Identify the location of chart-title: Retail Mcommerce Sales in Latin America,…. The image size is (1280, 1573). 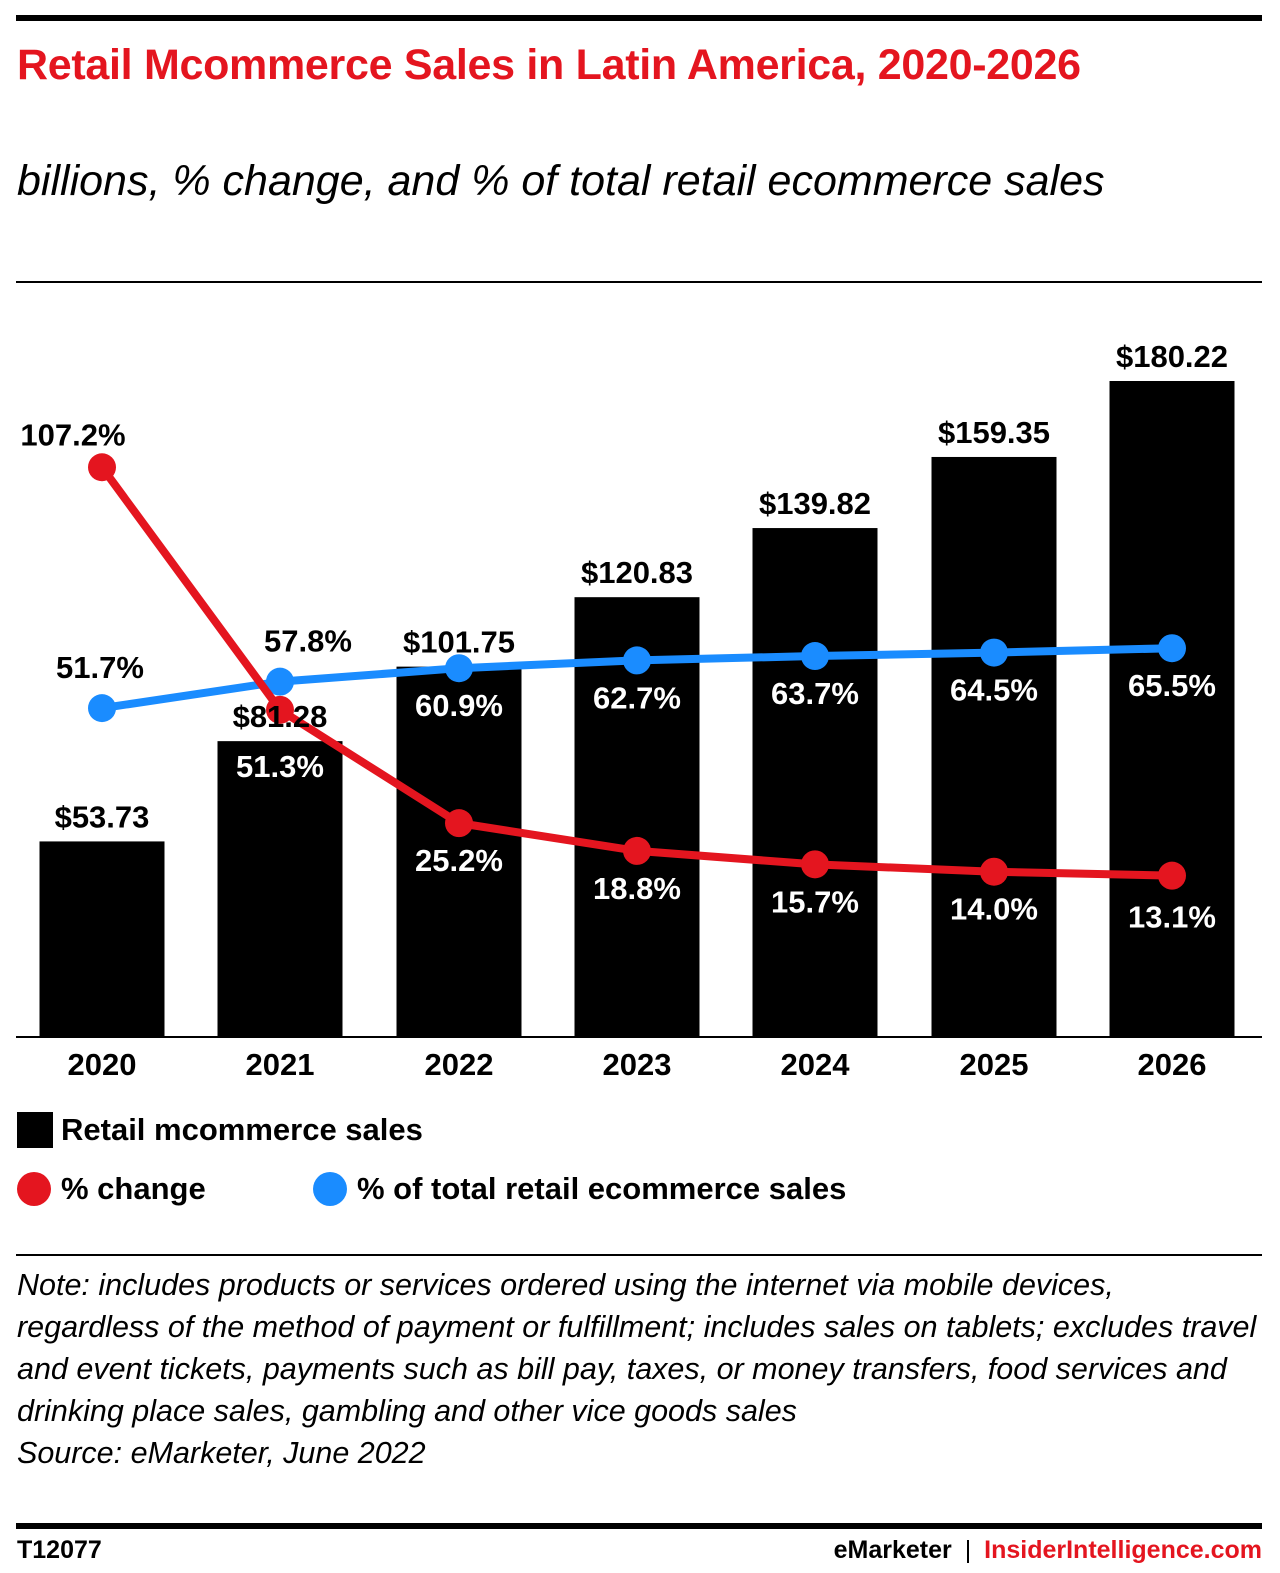
(549, 65).